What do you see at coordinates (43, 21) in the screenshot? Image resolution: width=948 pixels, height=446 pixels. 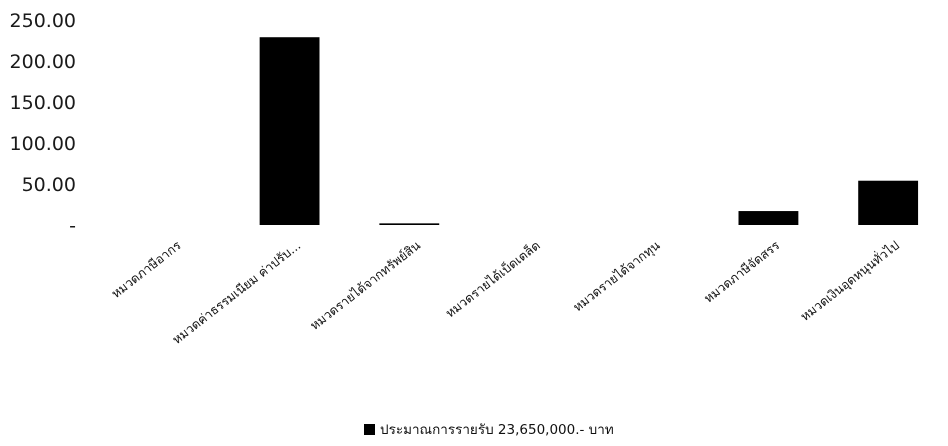 I see `y-tick-label: 250.00` at bounding box center [43, 21].